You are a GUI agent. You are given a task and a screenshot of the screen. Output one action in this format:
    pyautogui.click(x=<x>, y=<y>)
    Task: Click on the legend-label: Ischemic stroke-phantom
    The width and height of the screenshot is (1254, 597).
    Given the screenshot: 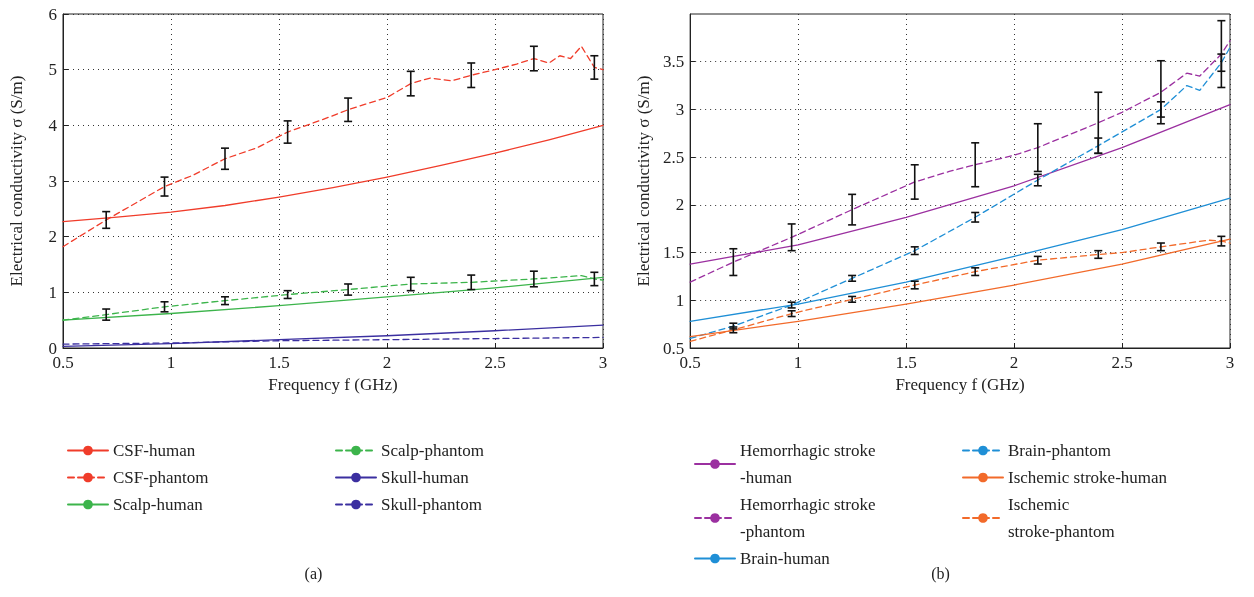 What is the action you would take?
    pyautogui.click(x=1061, y=518)
    